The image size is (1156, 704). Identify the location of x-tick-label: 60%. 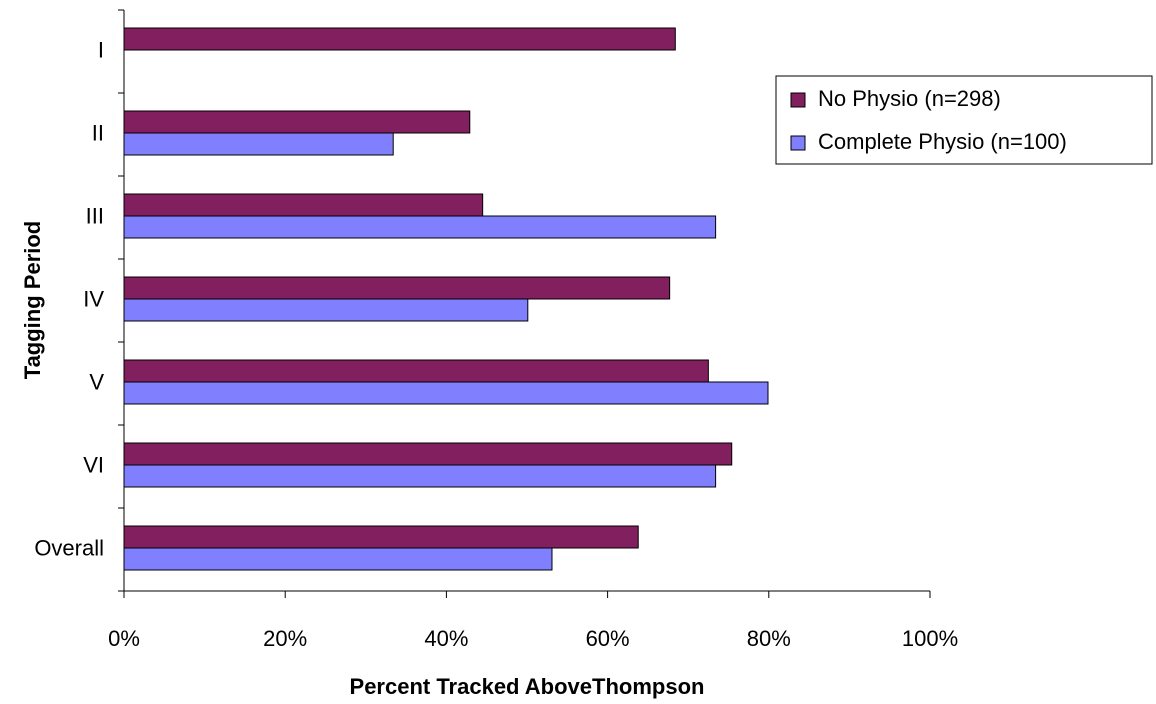
(608, 638).